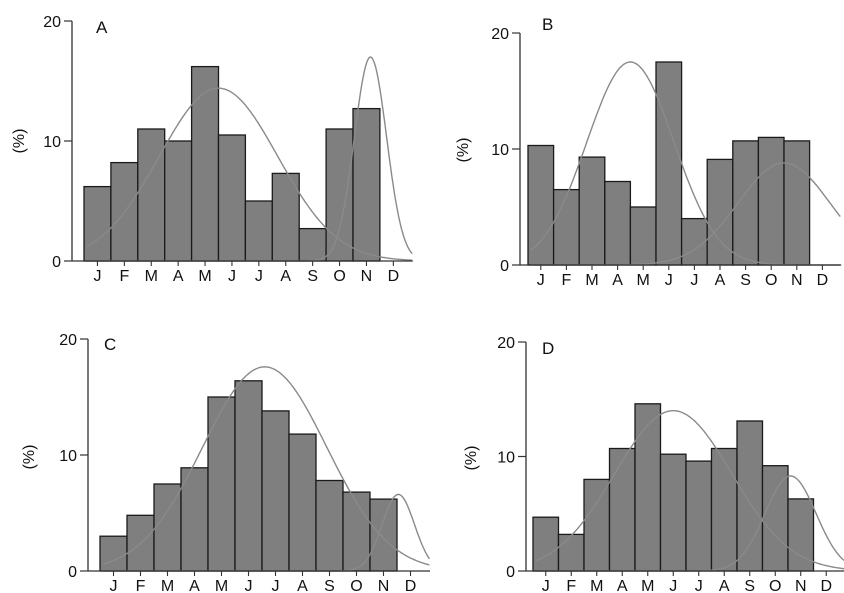  Describe the element at coordinates (548, 348) in the screenshot. I see `panel-label: D` at that location.